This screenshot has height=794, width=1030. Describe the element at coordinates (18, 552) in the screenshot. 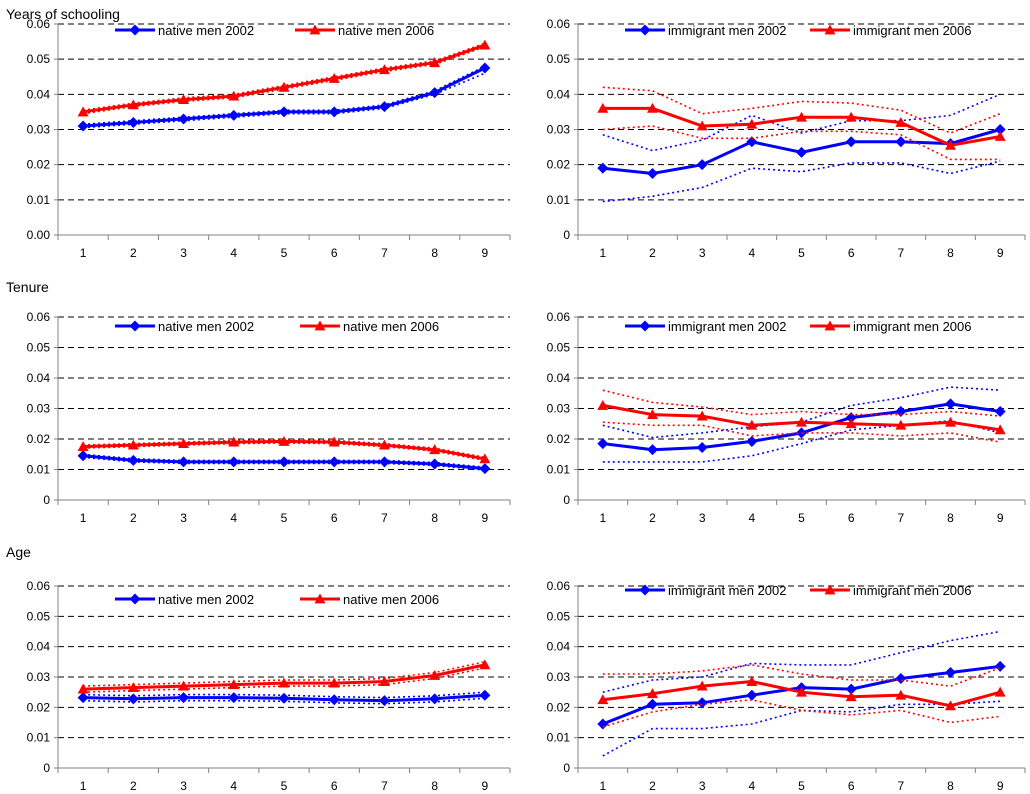

I see `section-title-age: Age` at that location.